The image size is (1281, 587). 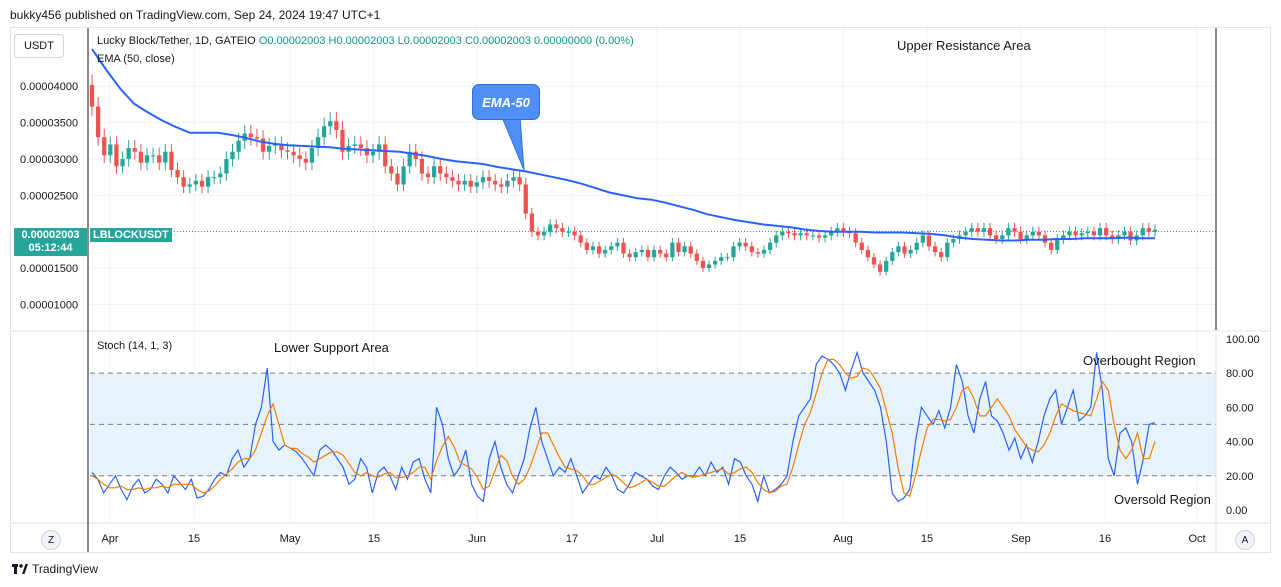 What do you see at coordinates (49, 196) in the screenshot?
I see `price-tick-label: 0.00002500` at bounding box center [49, 196].